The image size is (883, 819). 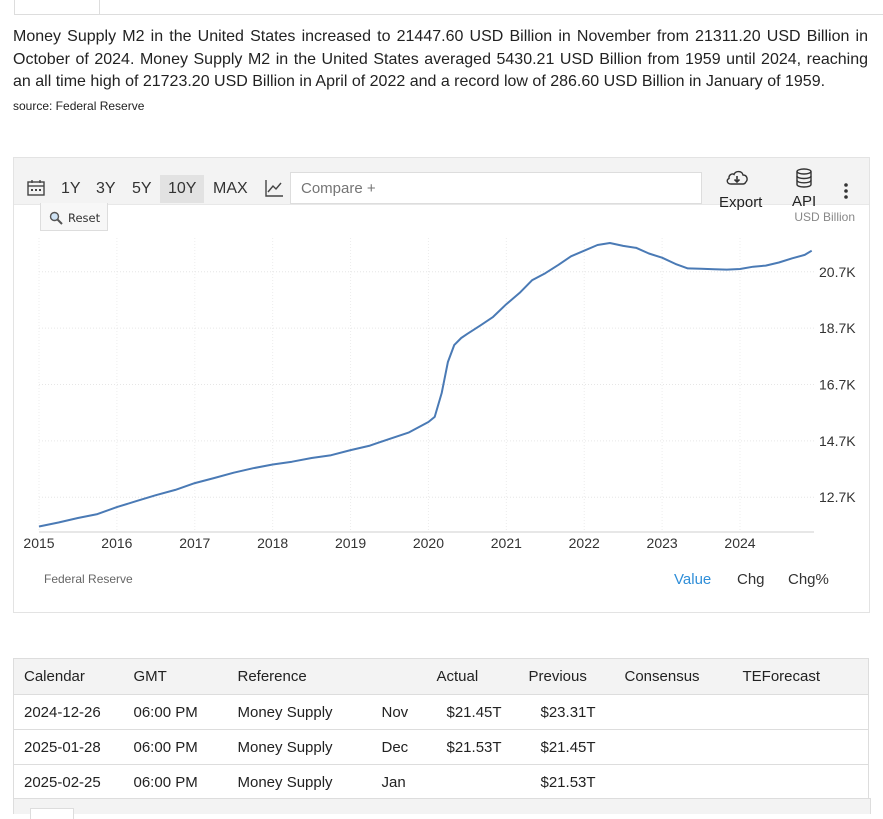 What do you see at coordinates (36, 188) in the screenshot?
I see `calendar-icon` at bounding box center [36, 188].